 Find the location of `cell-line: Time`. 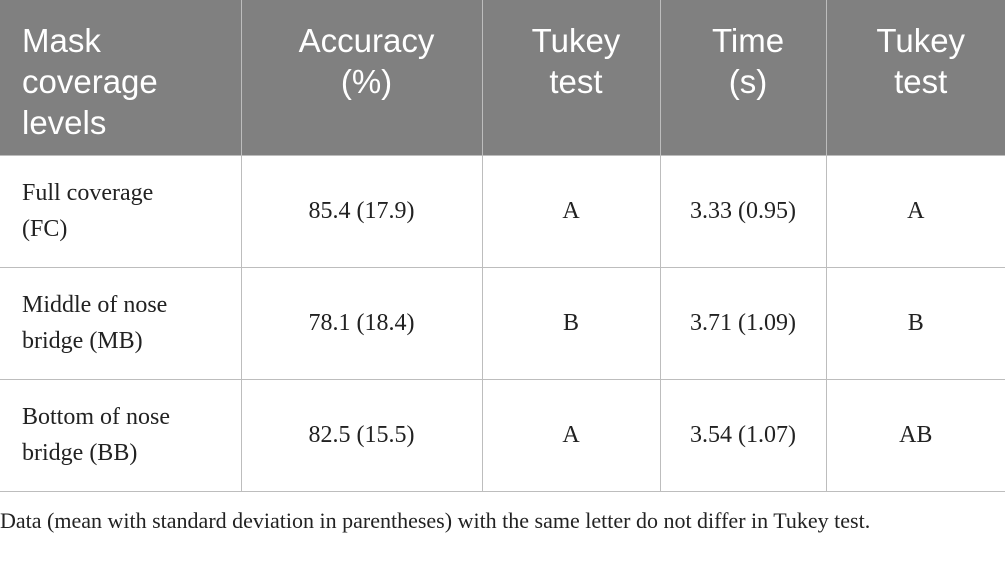

cell-line: Time is located at coordinates (748, 40).